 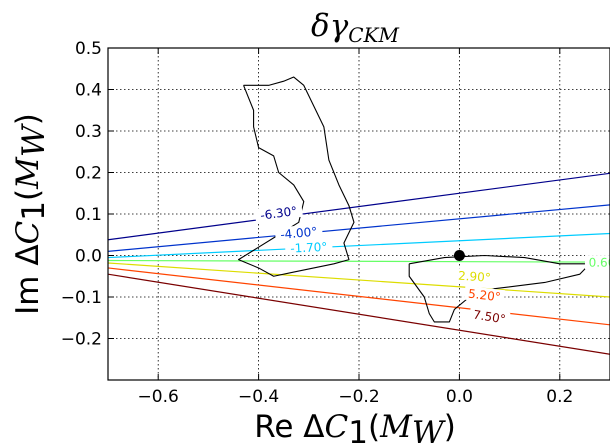 I want to click on x-tick-label: −0.6, so click(x=158, y=397).